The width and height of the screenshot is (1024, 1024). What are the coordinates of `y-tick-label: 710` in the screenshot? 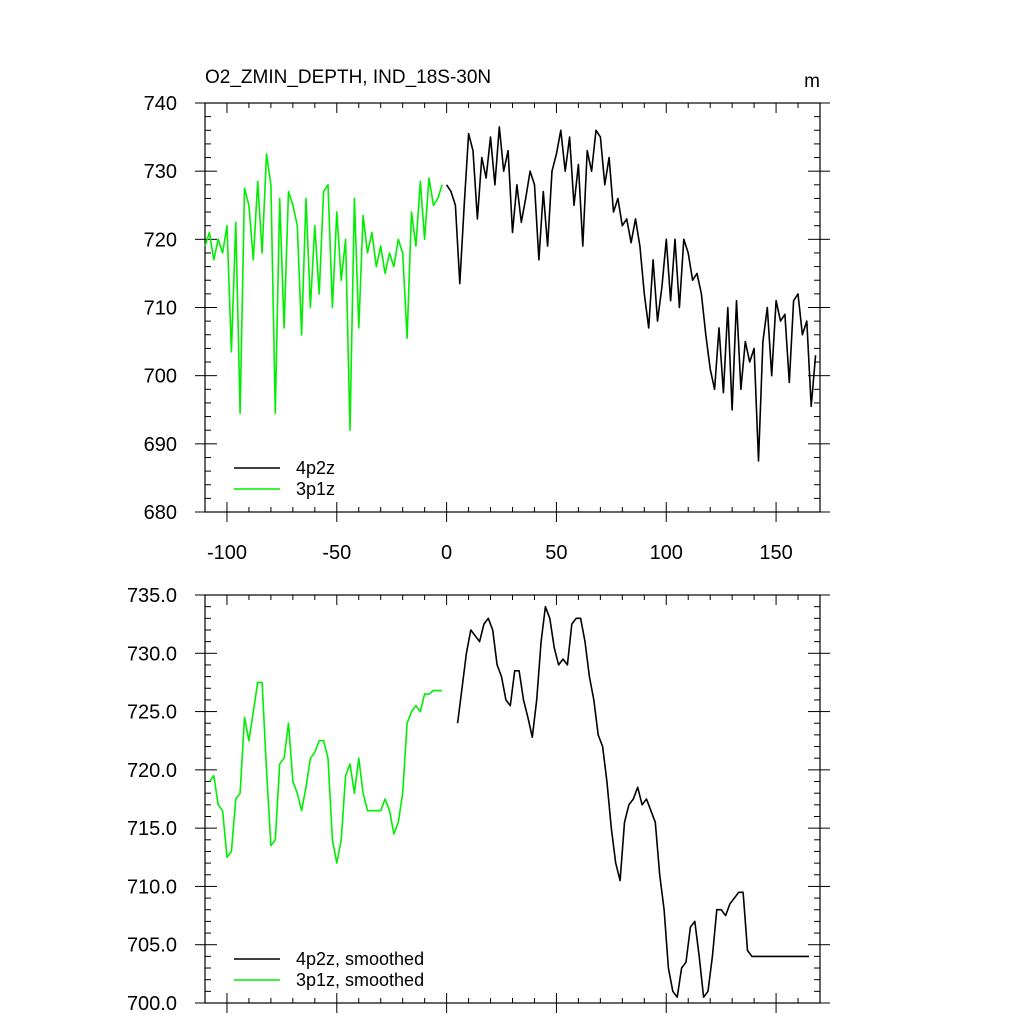 It's located at (160, 309).